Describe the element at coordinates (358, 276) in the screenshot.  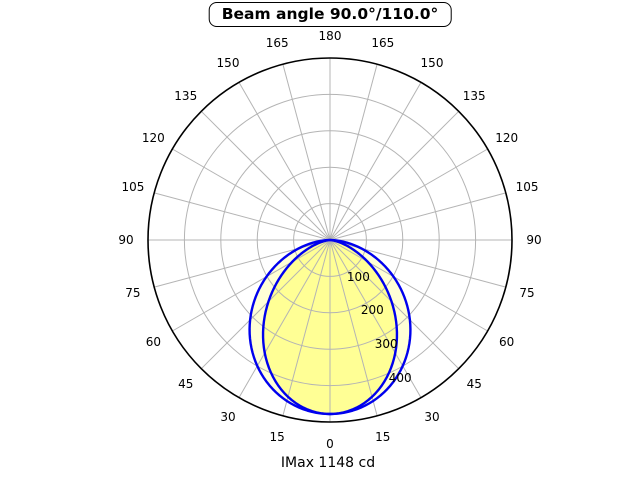
I see `r-tick-label: 100` at that location.